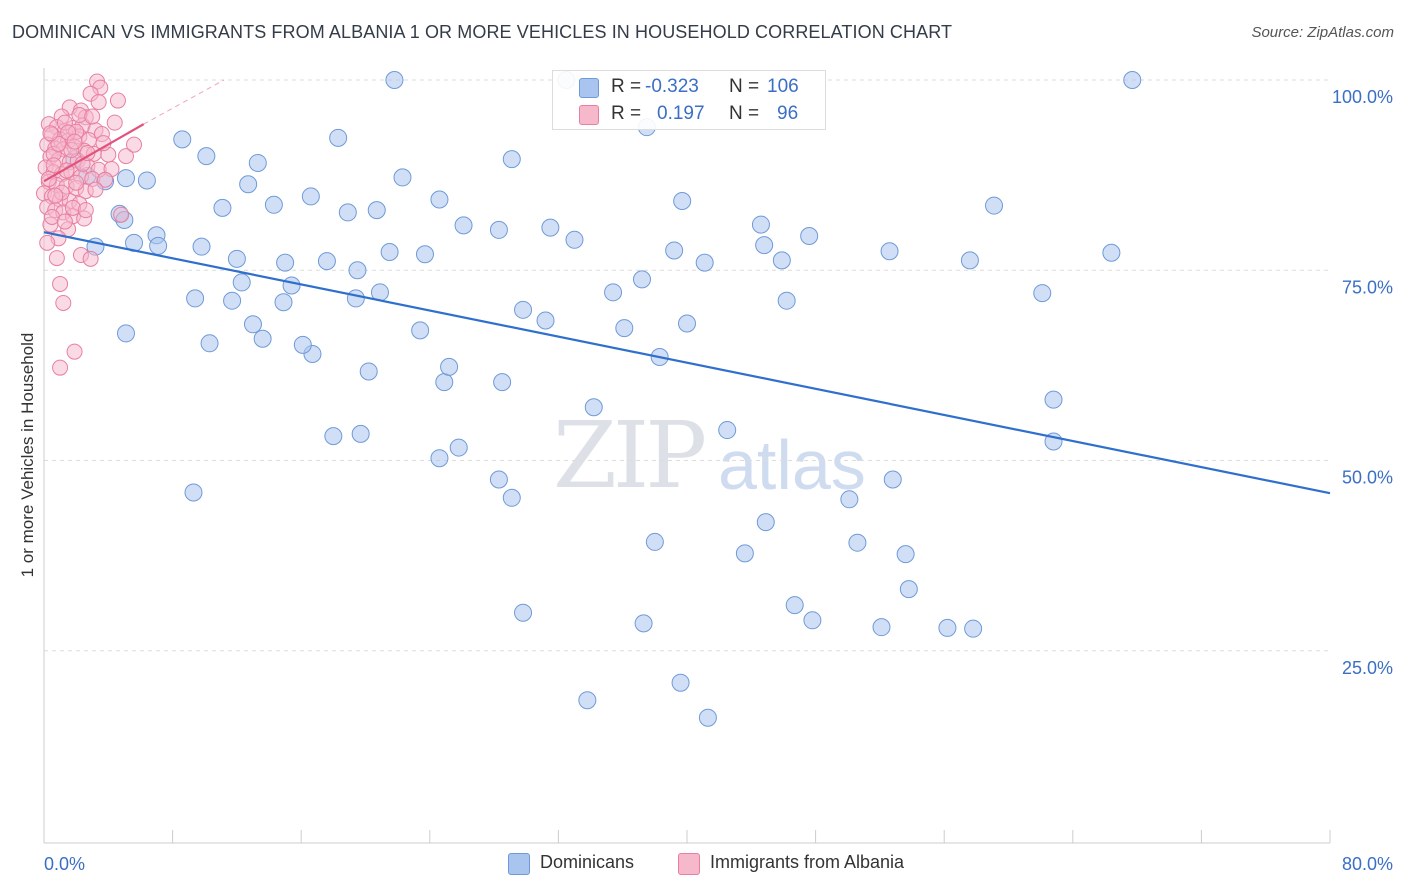 The image size is (1406, 892). I want to click on legend-n-value: 96, so click(788, 113).